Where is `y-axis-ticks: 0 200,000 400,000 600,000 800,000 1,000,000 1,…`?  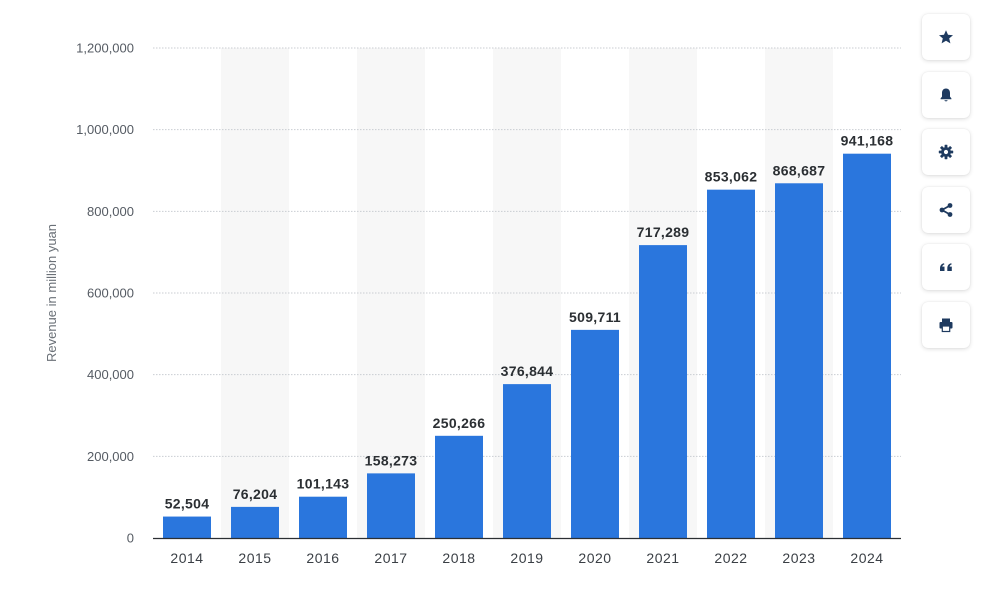 y-axis-ticks: 0 200,000 400,000 600,000 800,000 1,000,000 1,… is located at coordinates (105, 293).